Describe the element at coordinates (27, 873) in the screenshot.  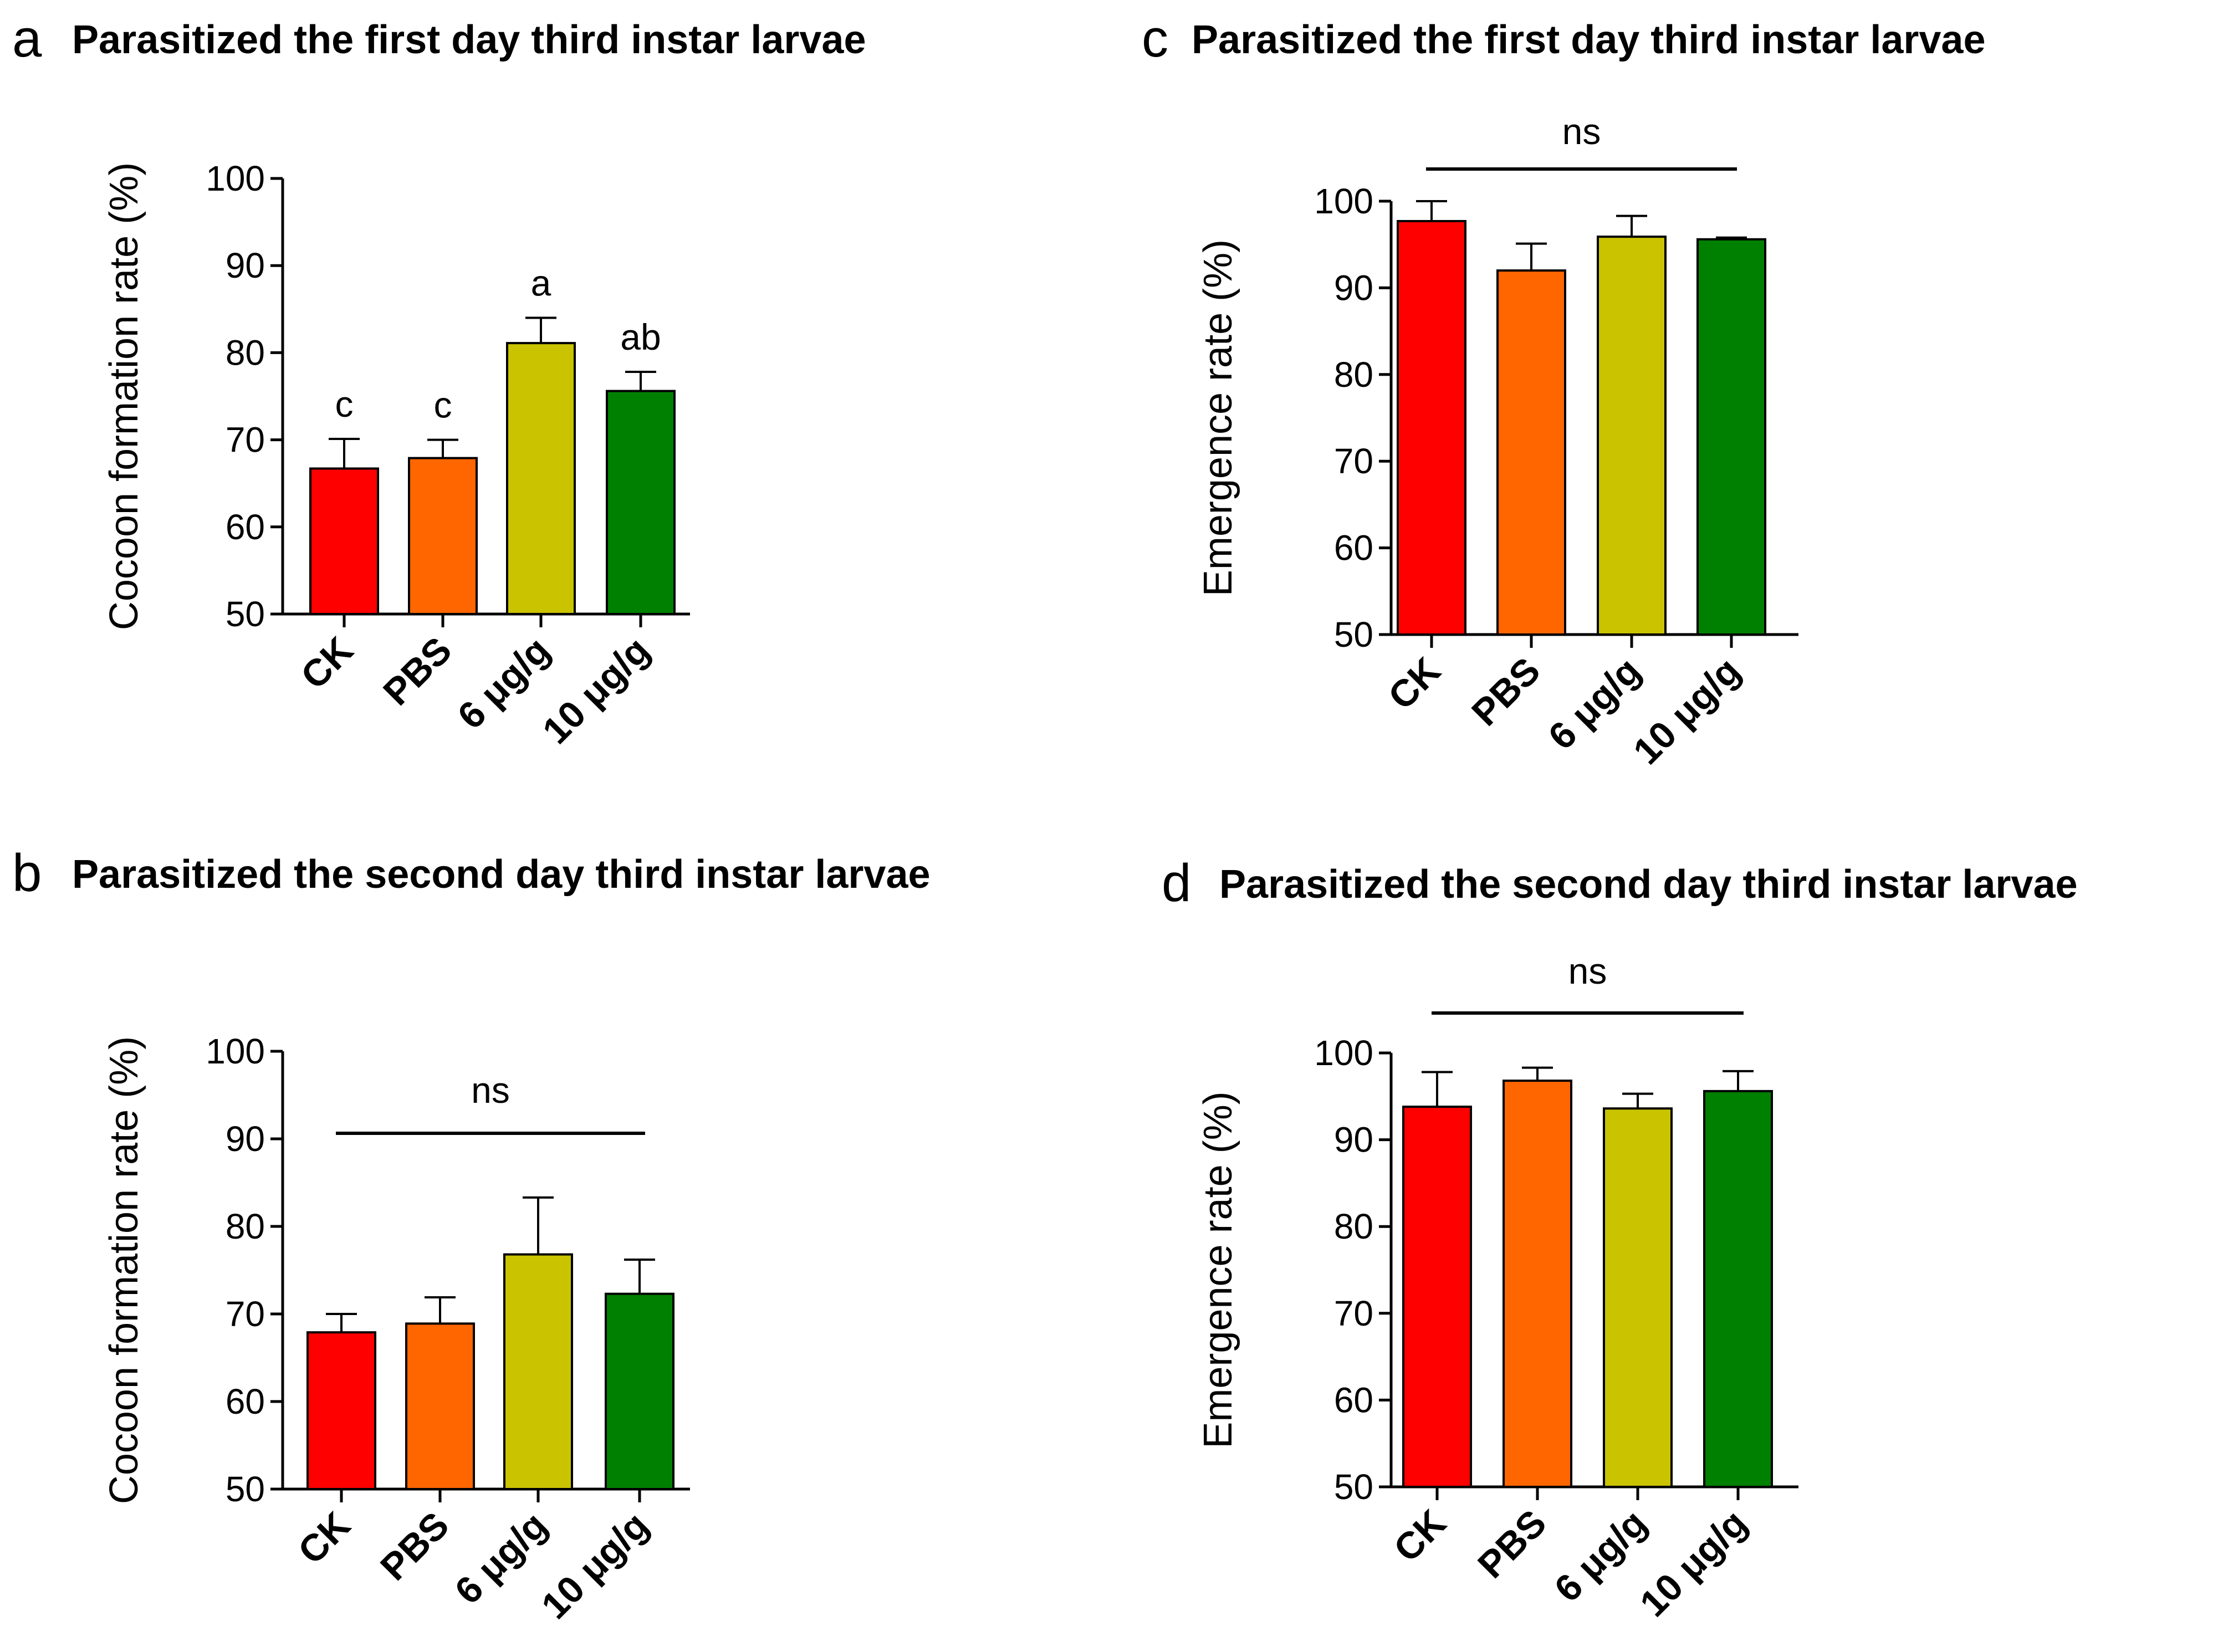
I see `panel-b-letter: b` at that location.